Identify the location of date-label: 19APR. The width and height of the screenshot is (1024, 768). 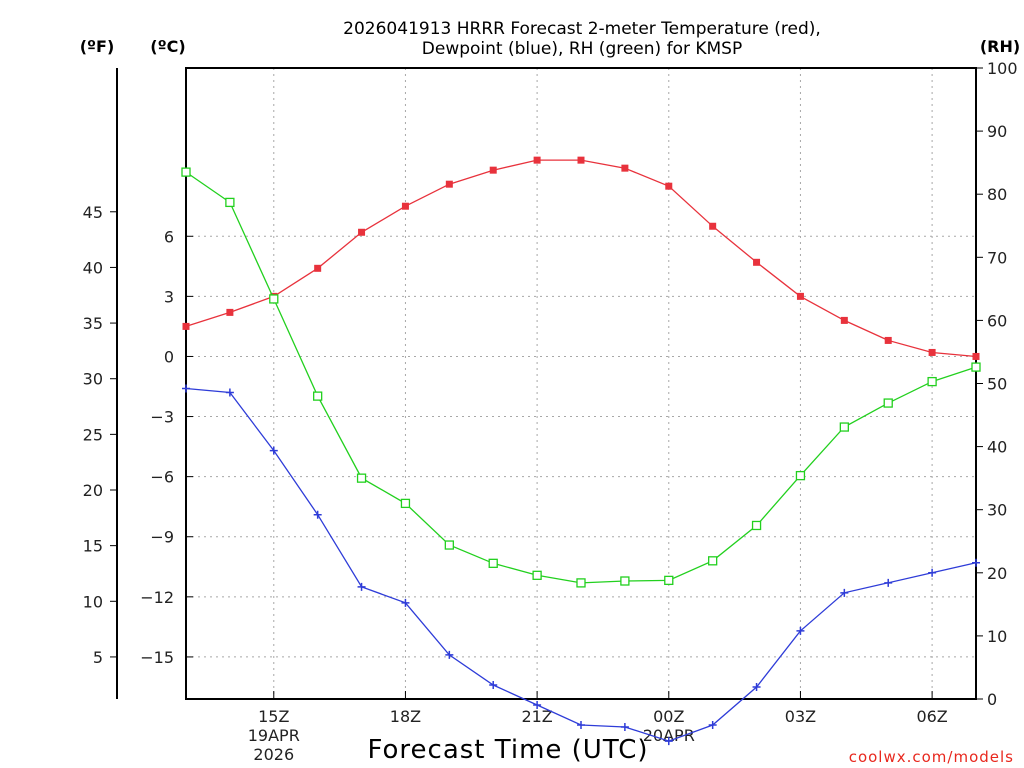
(274, 735).